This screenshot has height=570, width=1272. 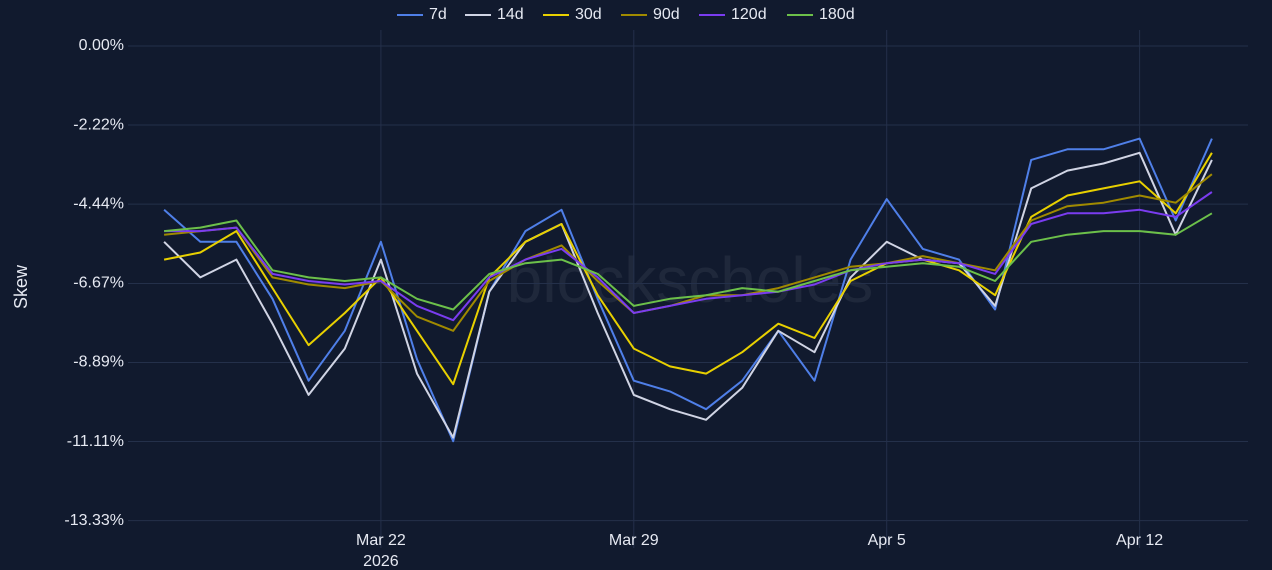 What do you see at coordinates (438, 14) in the screenshot?
I see `legend-label: 7d` at bounding box center [438, 14].